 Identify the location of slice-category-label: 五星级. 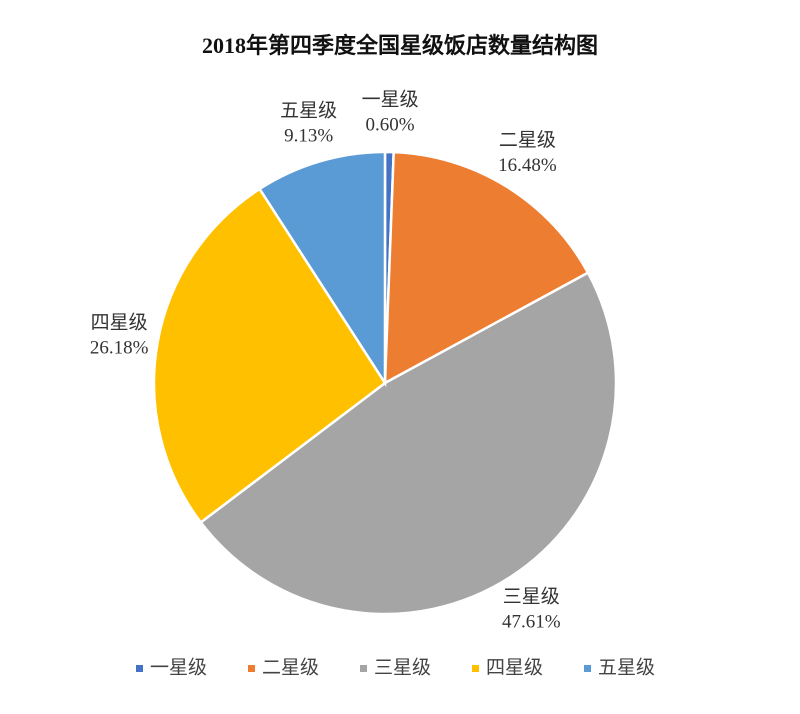
(308, 110).